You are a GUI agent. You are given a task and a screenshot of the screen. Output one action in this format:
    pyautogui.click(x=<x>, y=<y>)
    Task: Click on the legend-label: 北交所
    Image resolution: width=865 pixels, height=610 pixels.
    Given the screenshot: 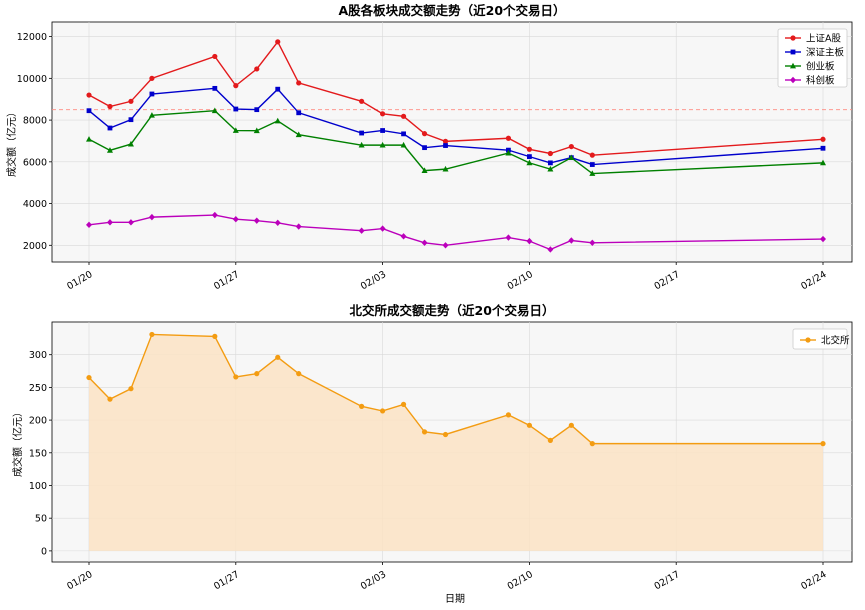 What is the action you would take?
    pyautogui.click(x=835, y=341)
    